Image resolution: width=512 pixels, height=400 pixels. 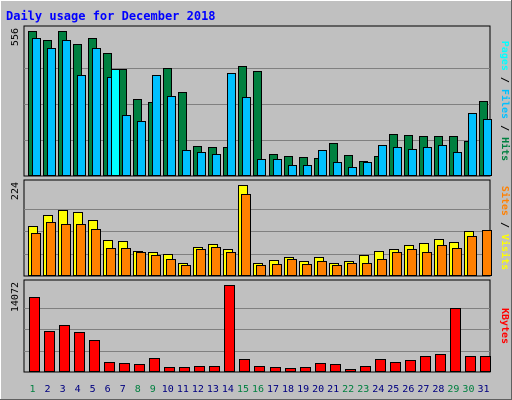 I want to click on x-tick-label: 10, so click(x=168, y=389).